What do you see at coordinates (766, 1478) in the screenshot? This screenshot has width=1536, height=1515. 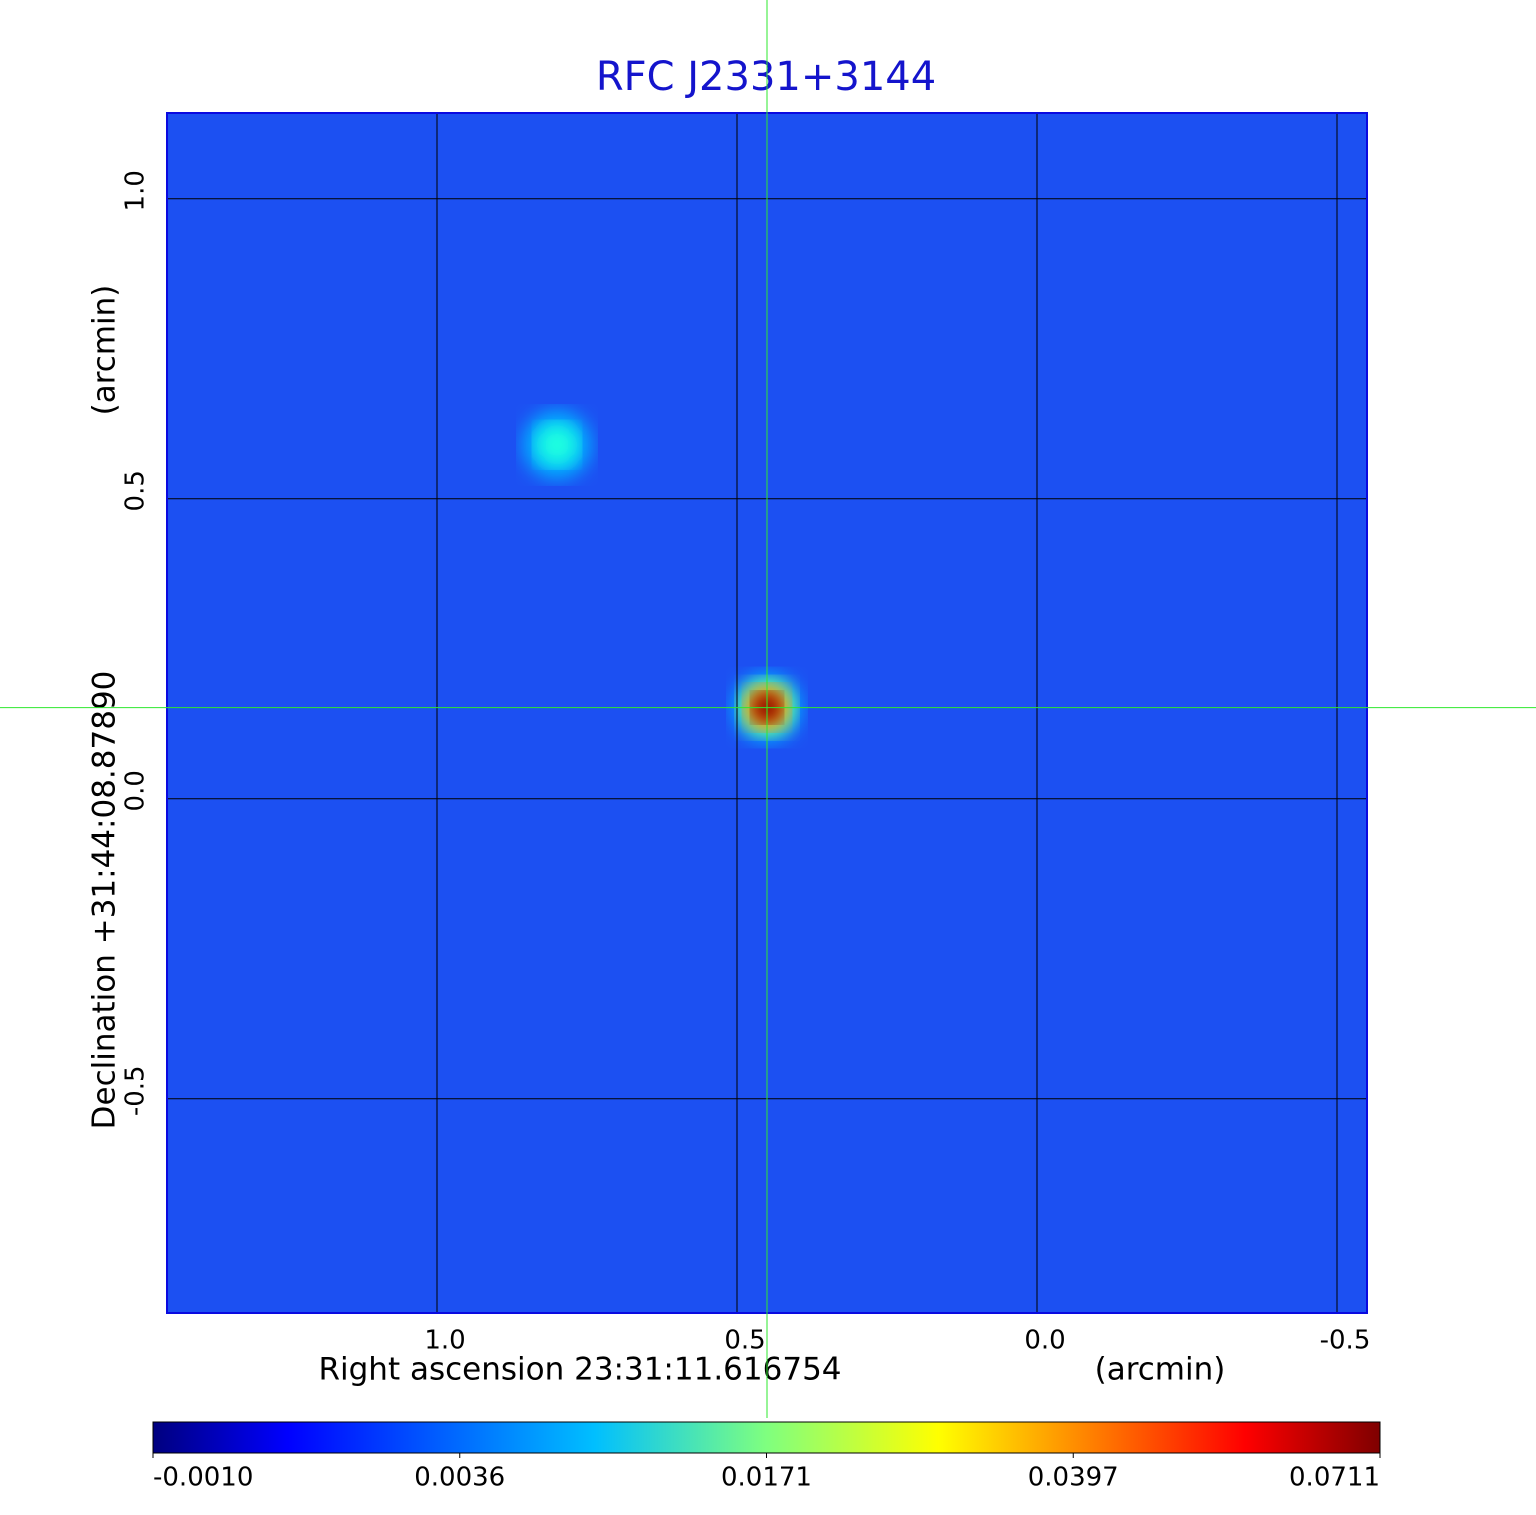 I see `colorbar-tick-label: 0.0171` at bounding box center [766, 1478].